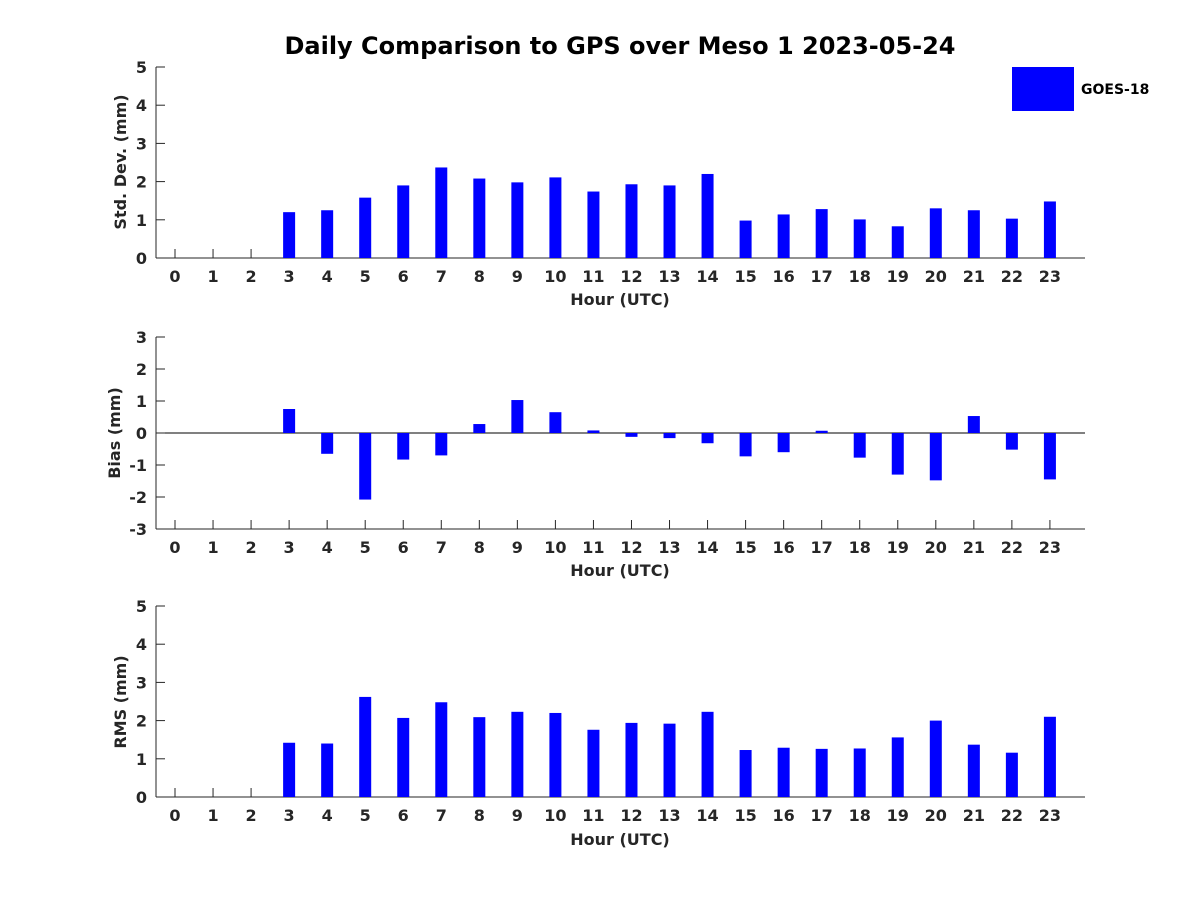 The image size is (1200, 900). What do you see at coordinates (141, 797) in the screenshot?
I see `rms-y-tick-label: 0` at bounding box center [141, 797].